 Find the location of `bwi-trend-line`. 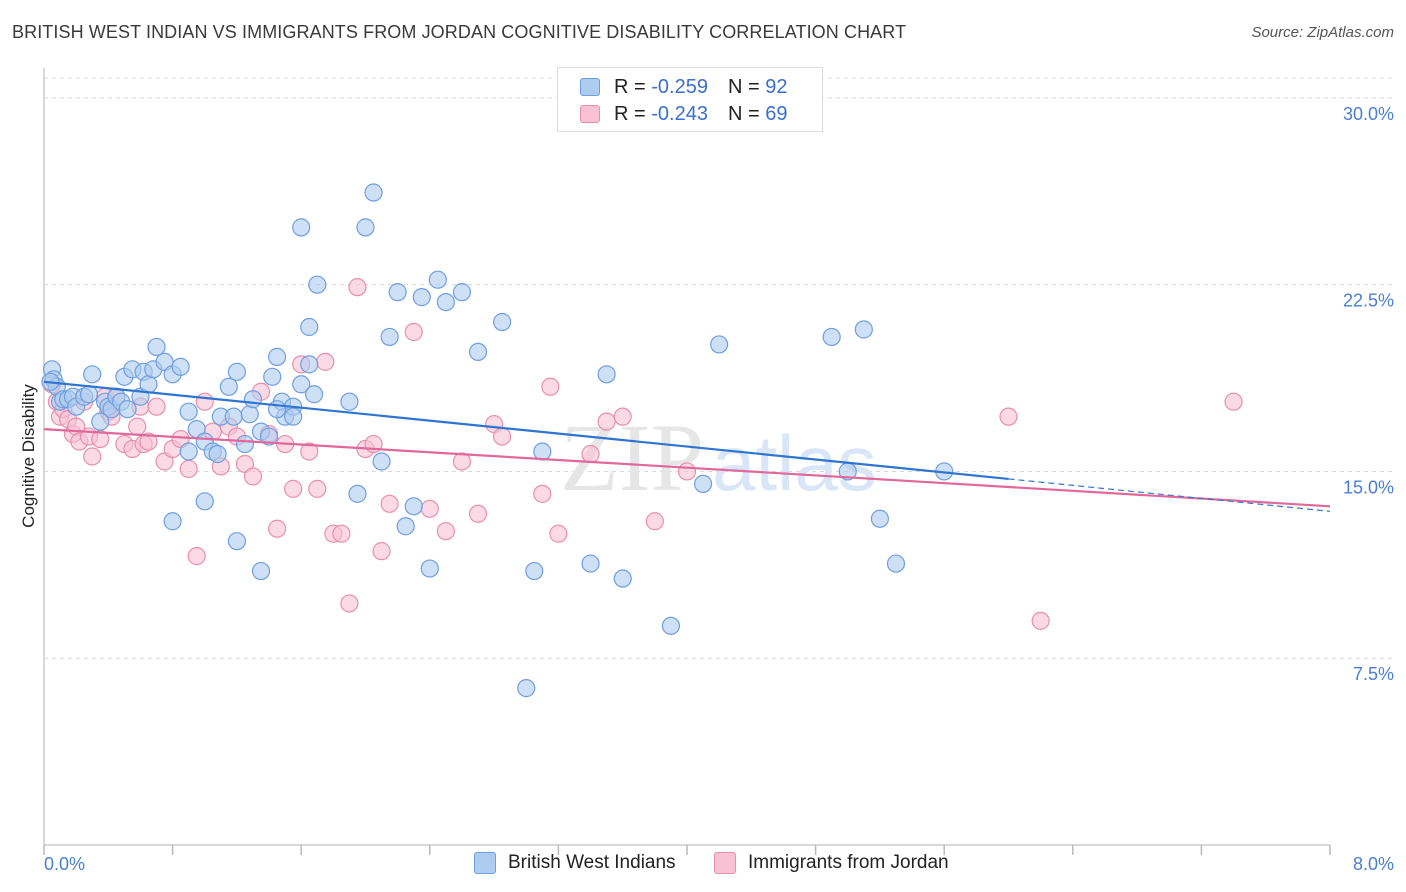

bwi-trend-line is located at coordinates (526, 430).